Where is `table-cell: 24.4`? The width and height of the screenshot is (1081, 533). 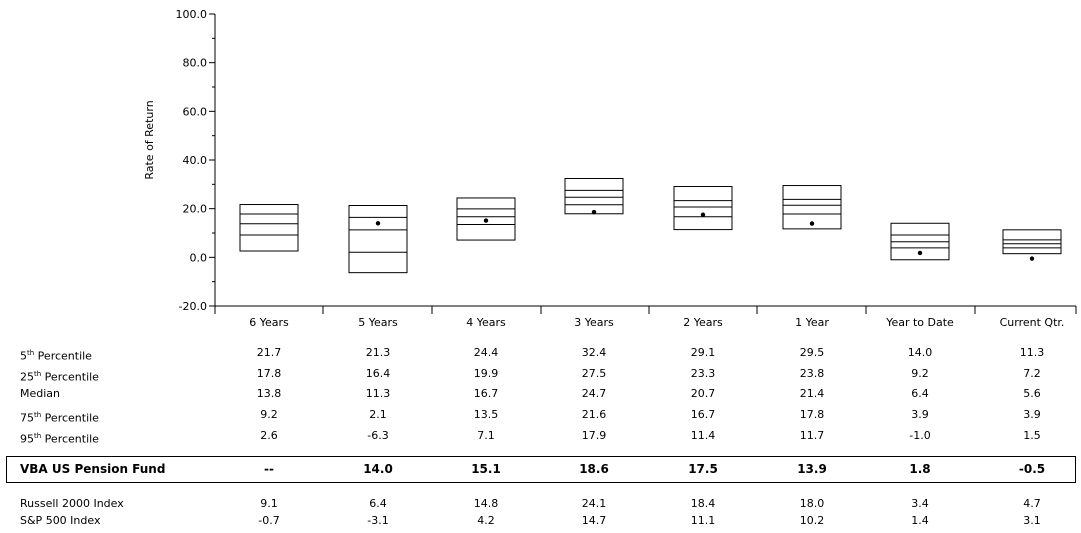 table-cell: 24.4 is located at coordinates (486, 352).